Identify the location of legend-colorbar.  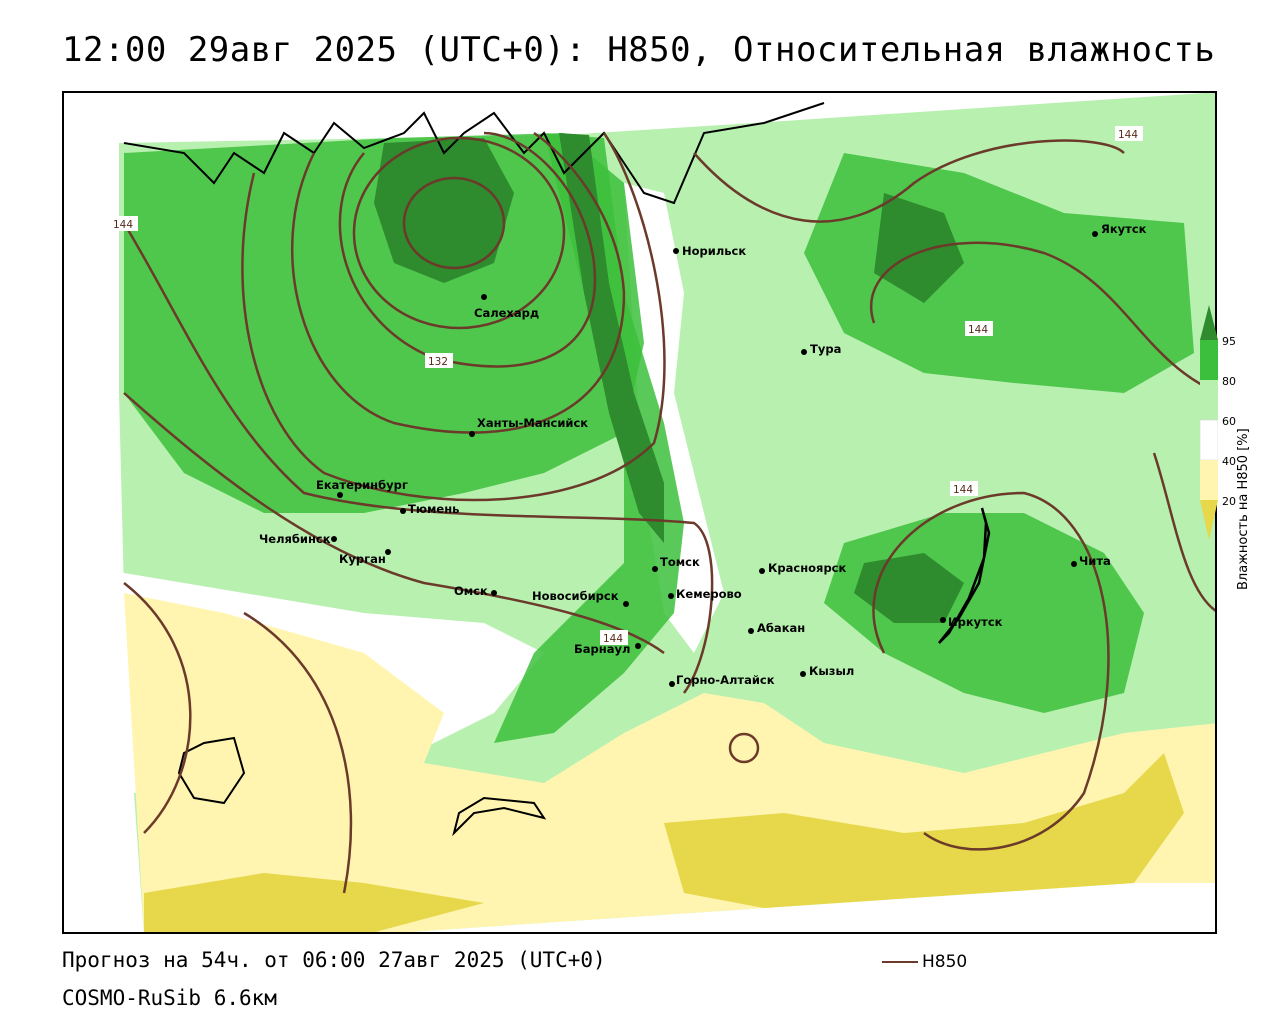
(1209, 422).